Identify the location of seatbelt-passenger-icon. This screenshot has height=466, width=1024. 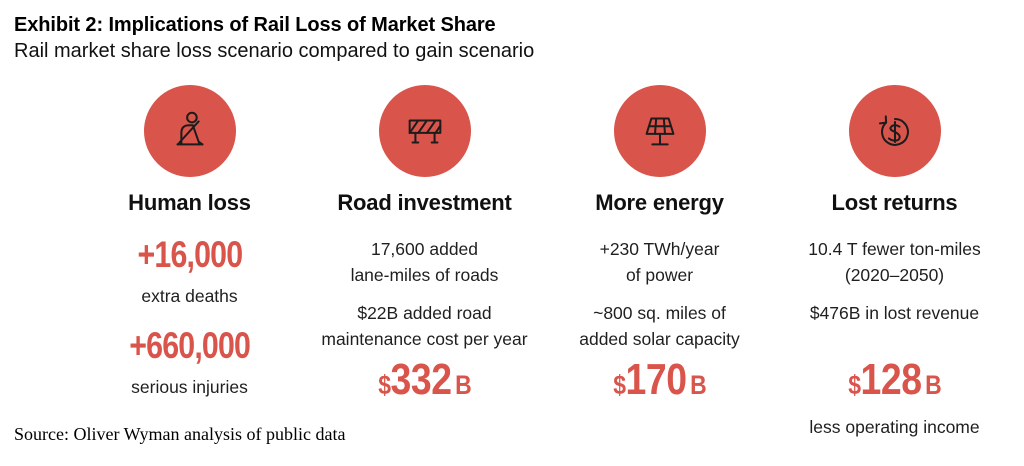
(189, 128).